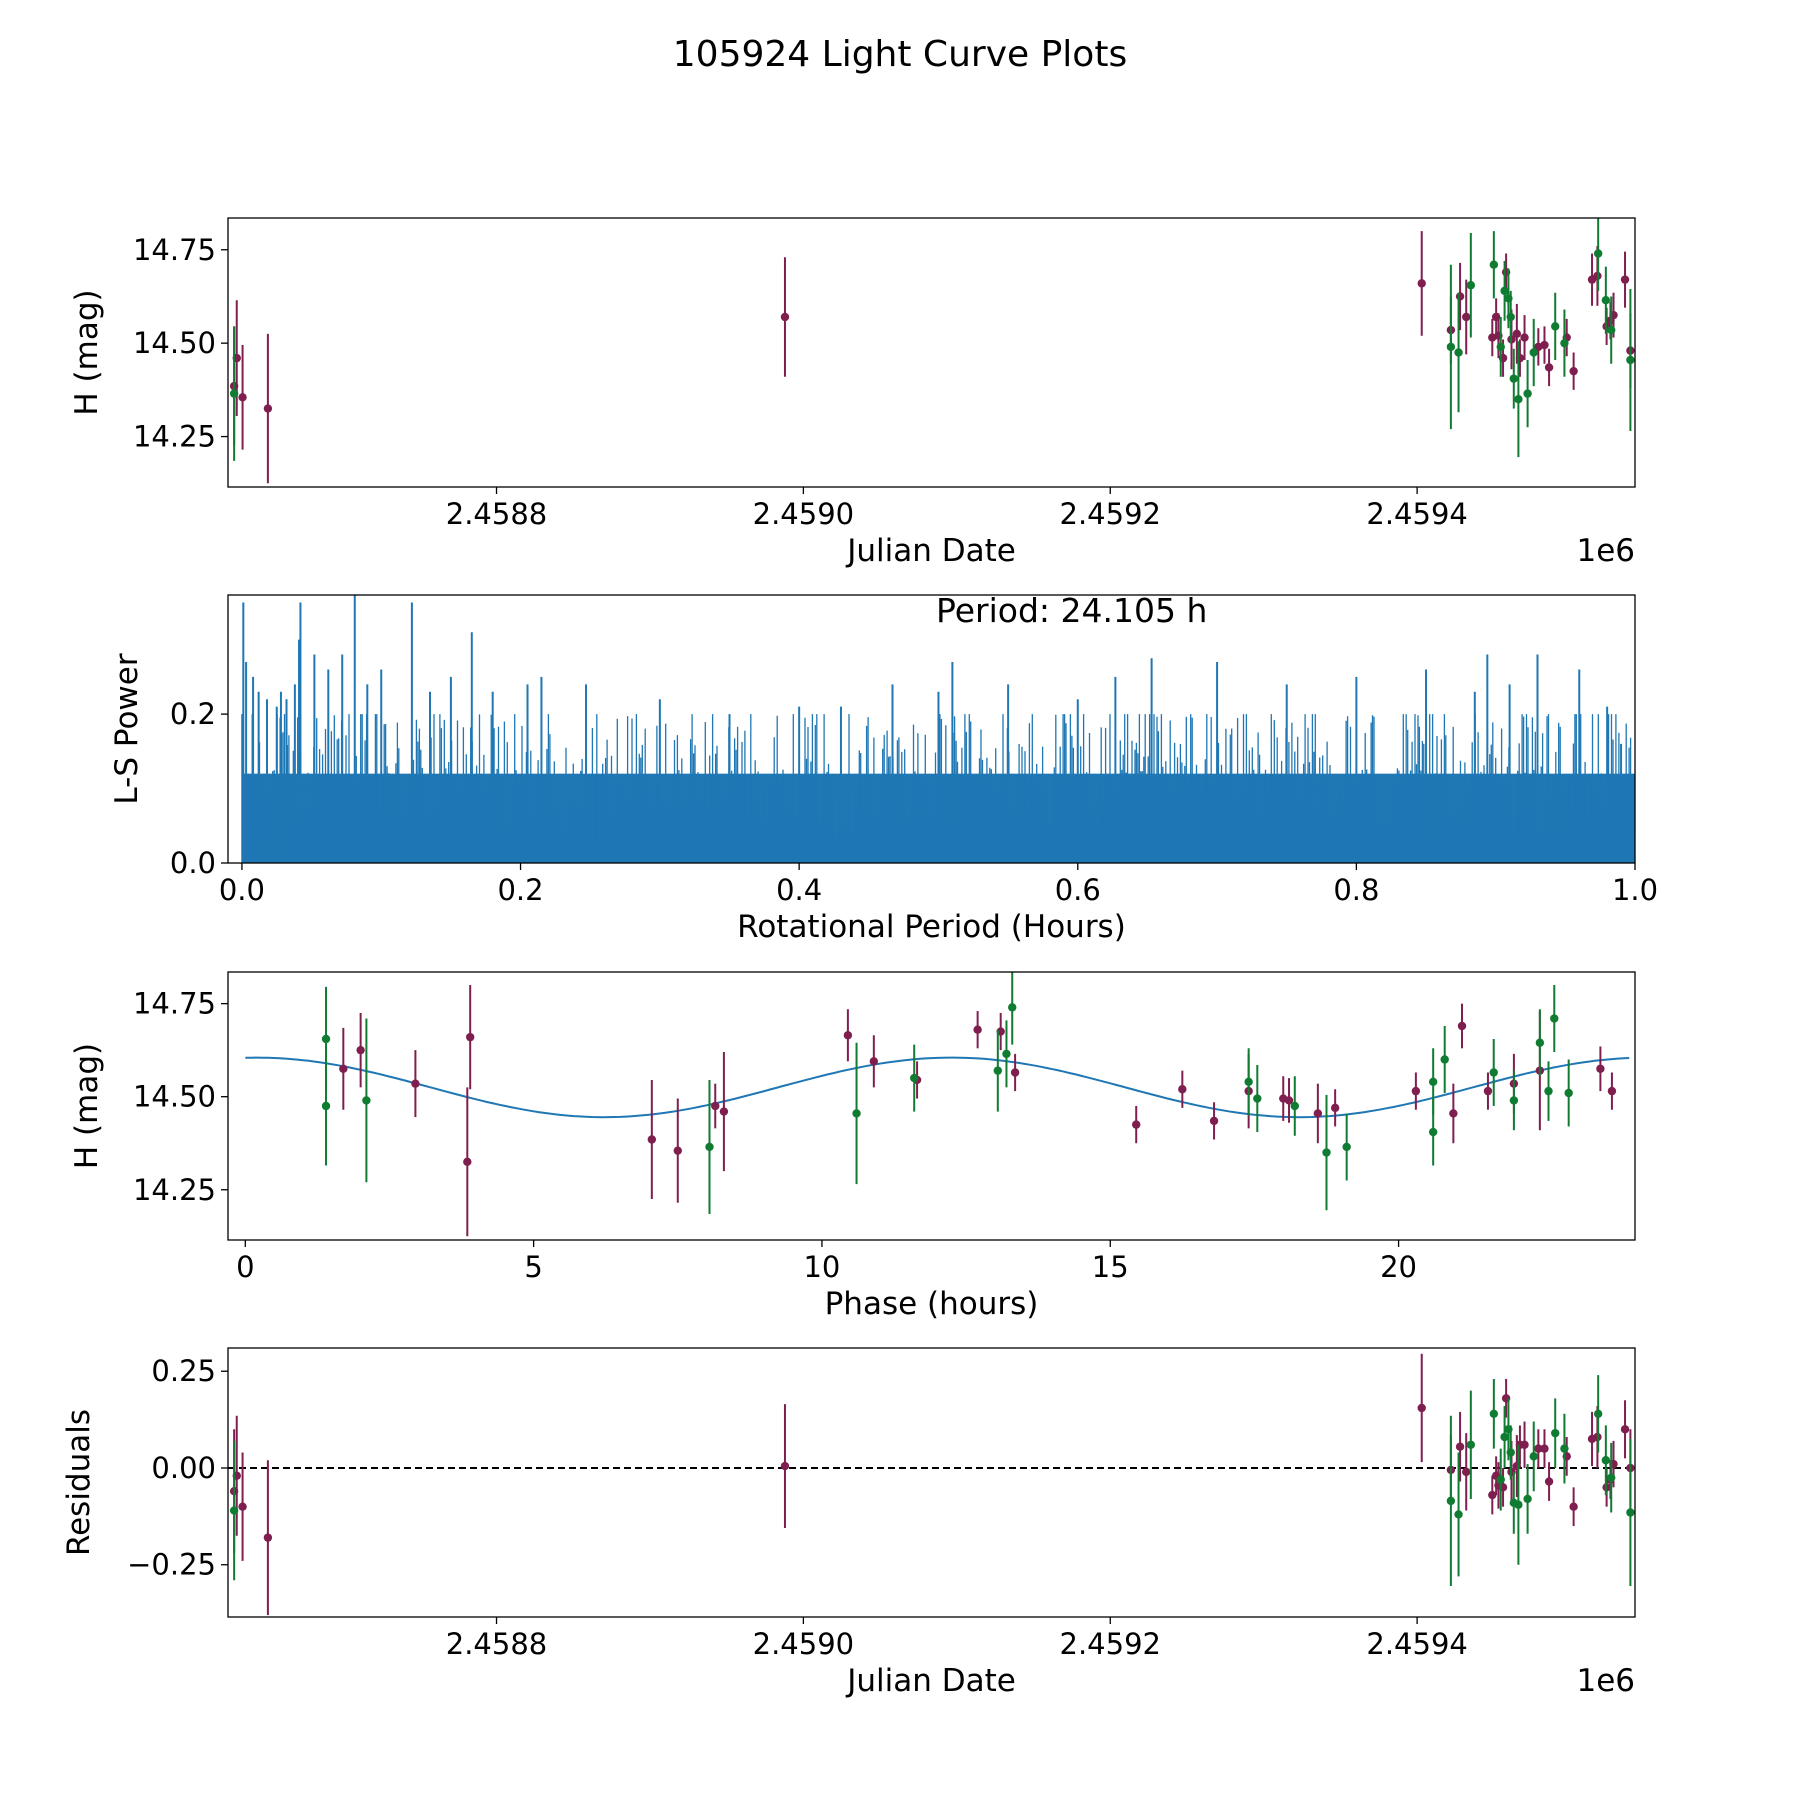 This screenshot has width=1800, height=1800. Describe the element at coordinates (533, 1267) in the screenshot. I see `x-tick-label: 5` at that location.